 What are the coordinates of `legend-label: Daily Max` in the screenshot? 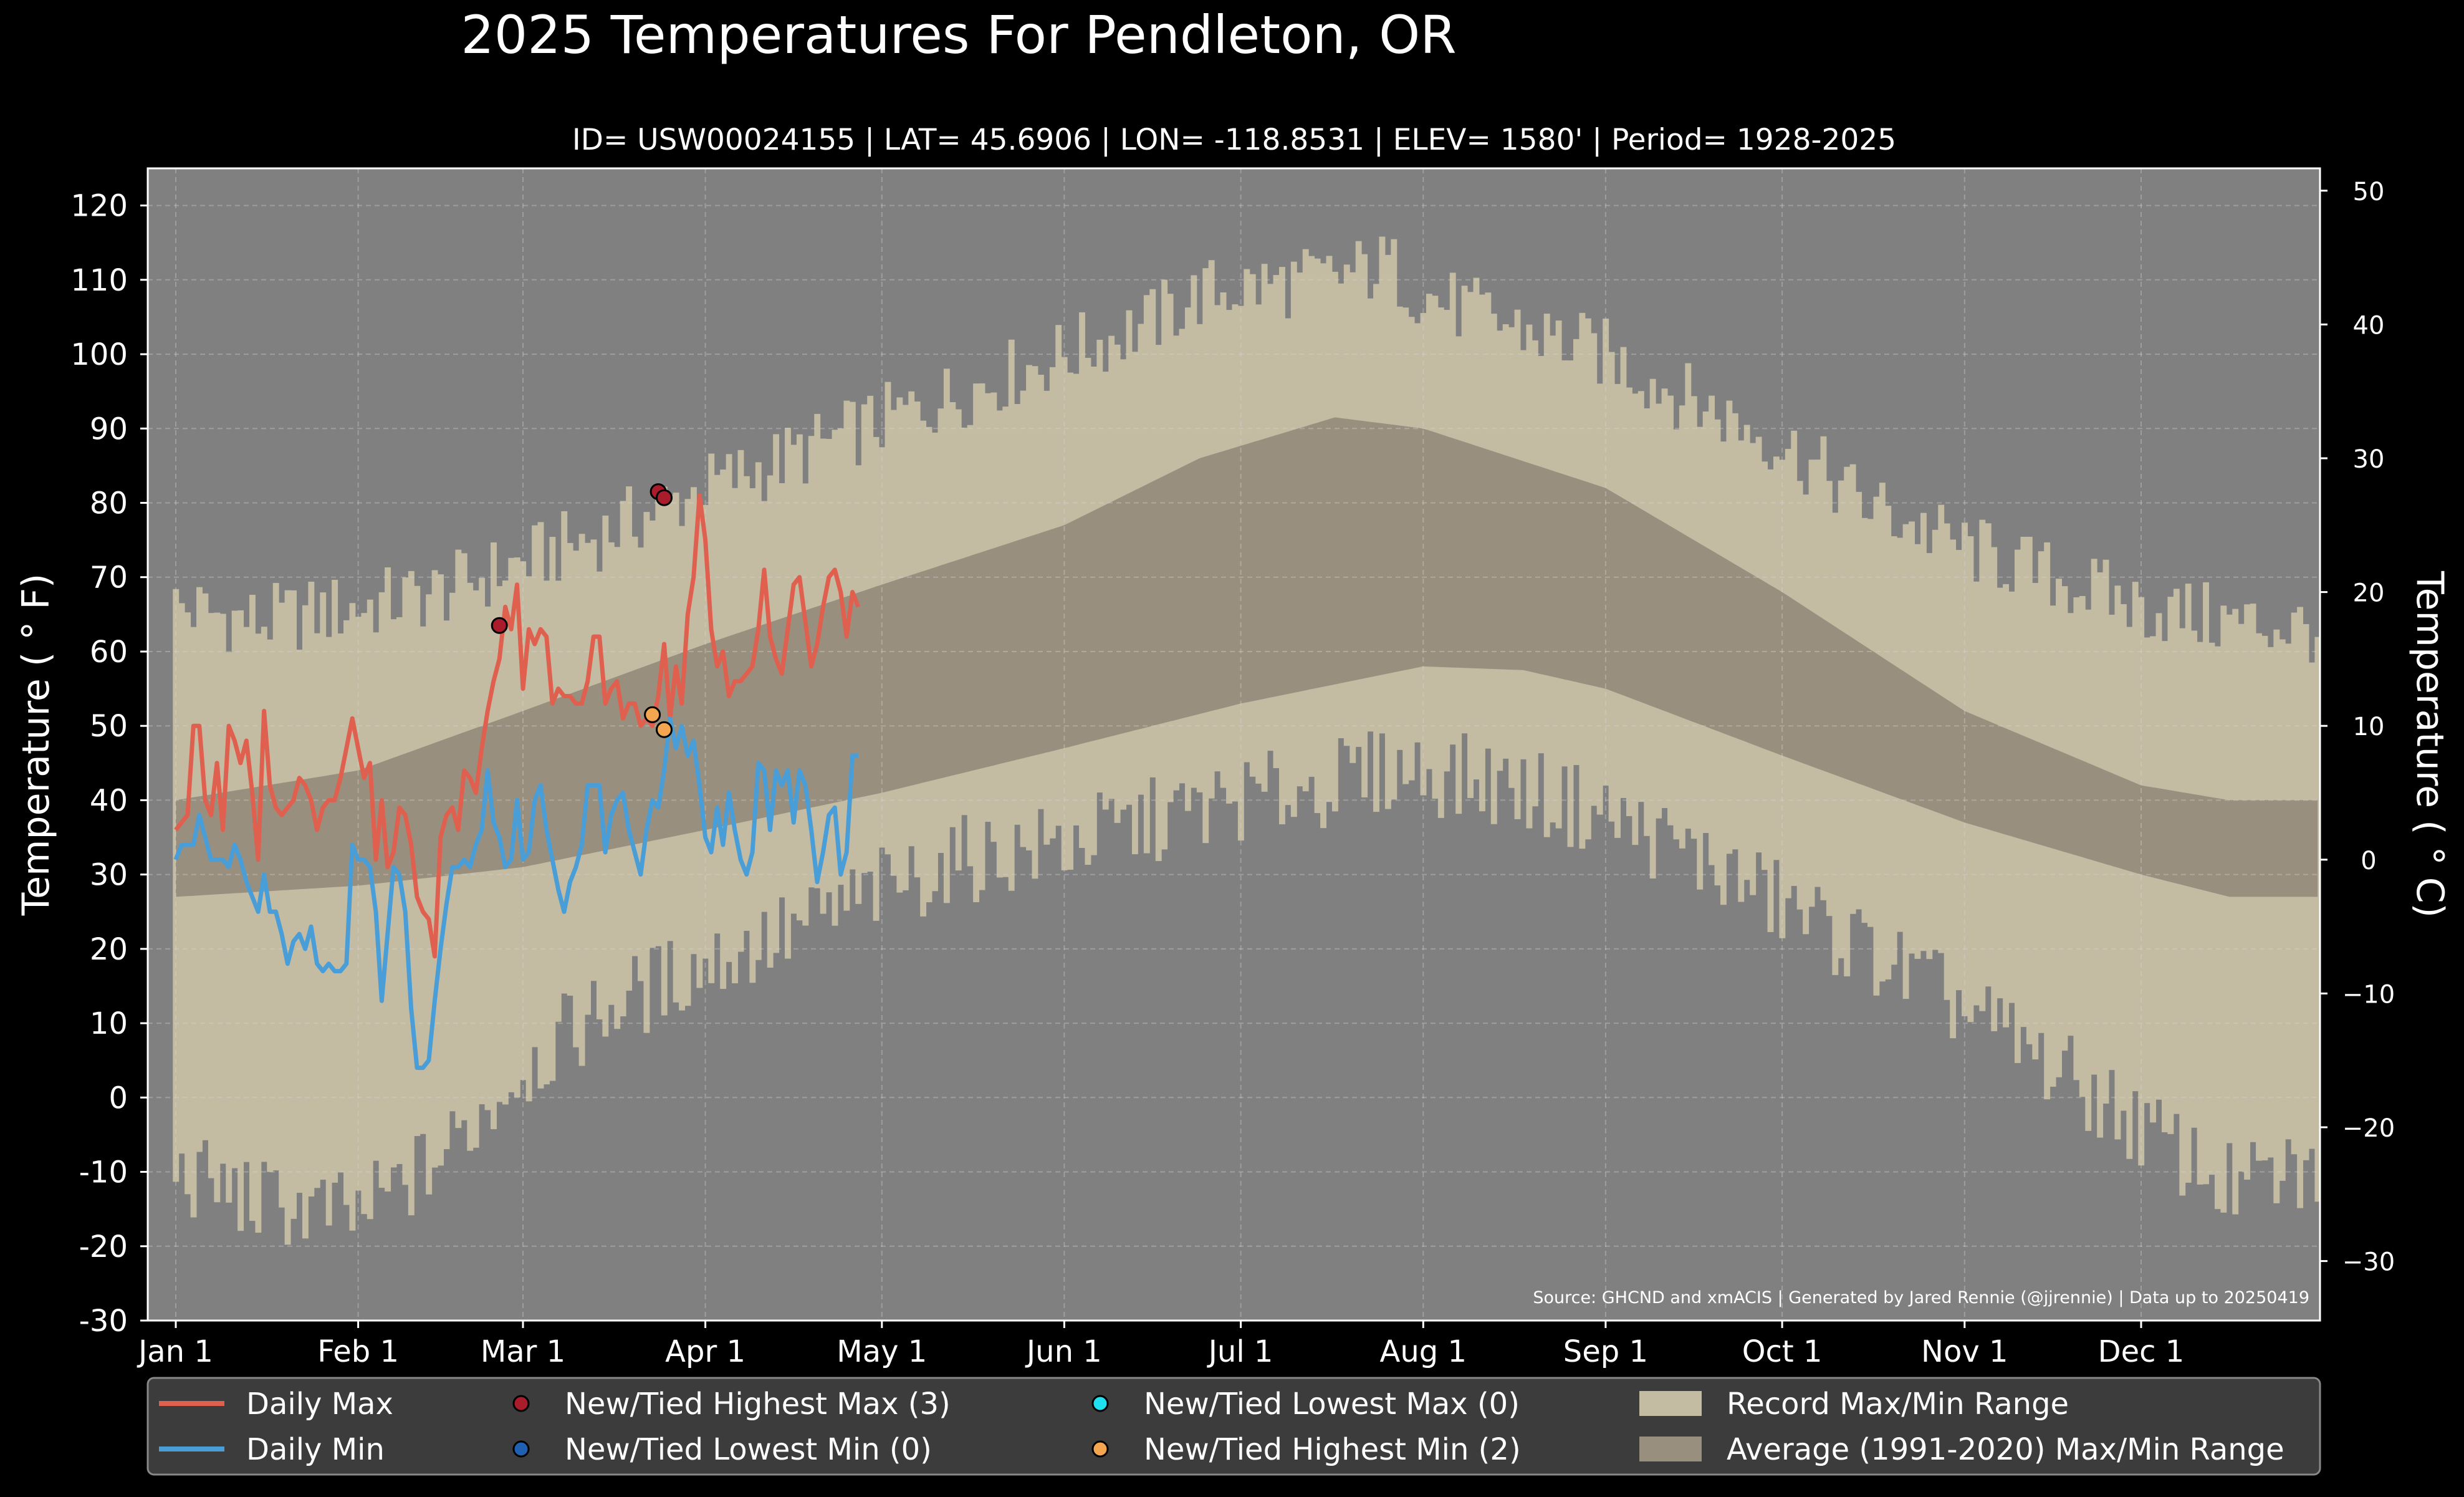 It's located at (319, 1404).